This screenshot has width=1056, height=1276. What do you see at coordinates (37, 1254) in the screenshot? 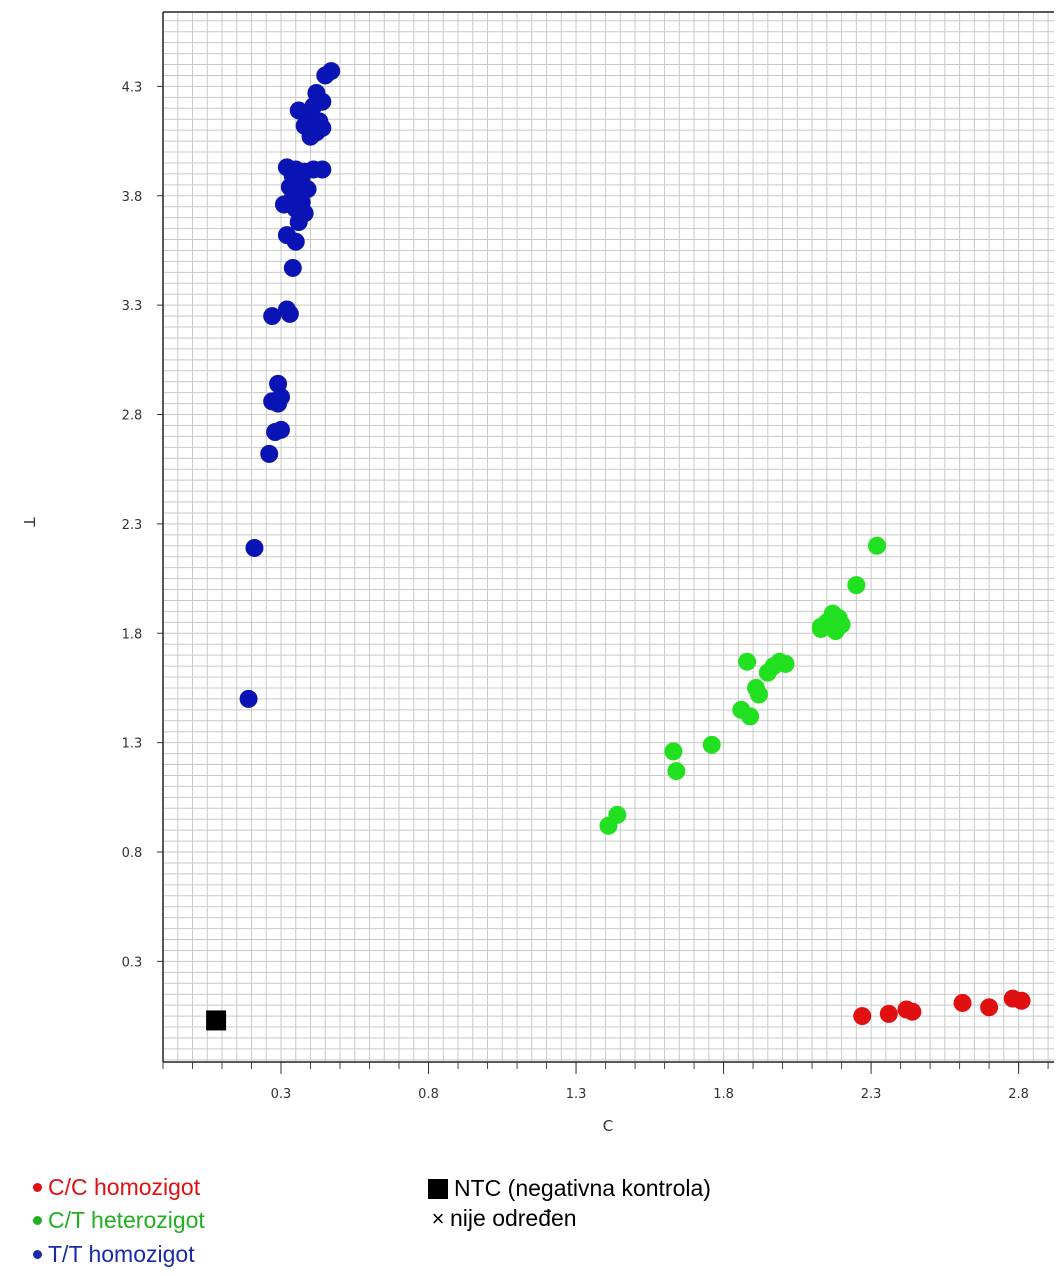
I see `blue-dot-icon` at bounding box center [37, 1254].